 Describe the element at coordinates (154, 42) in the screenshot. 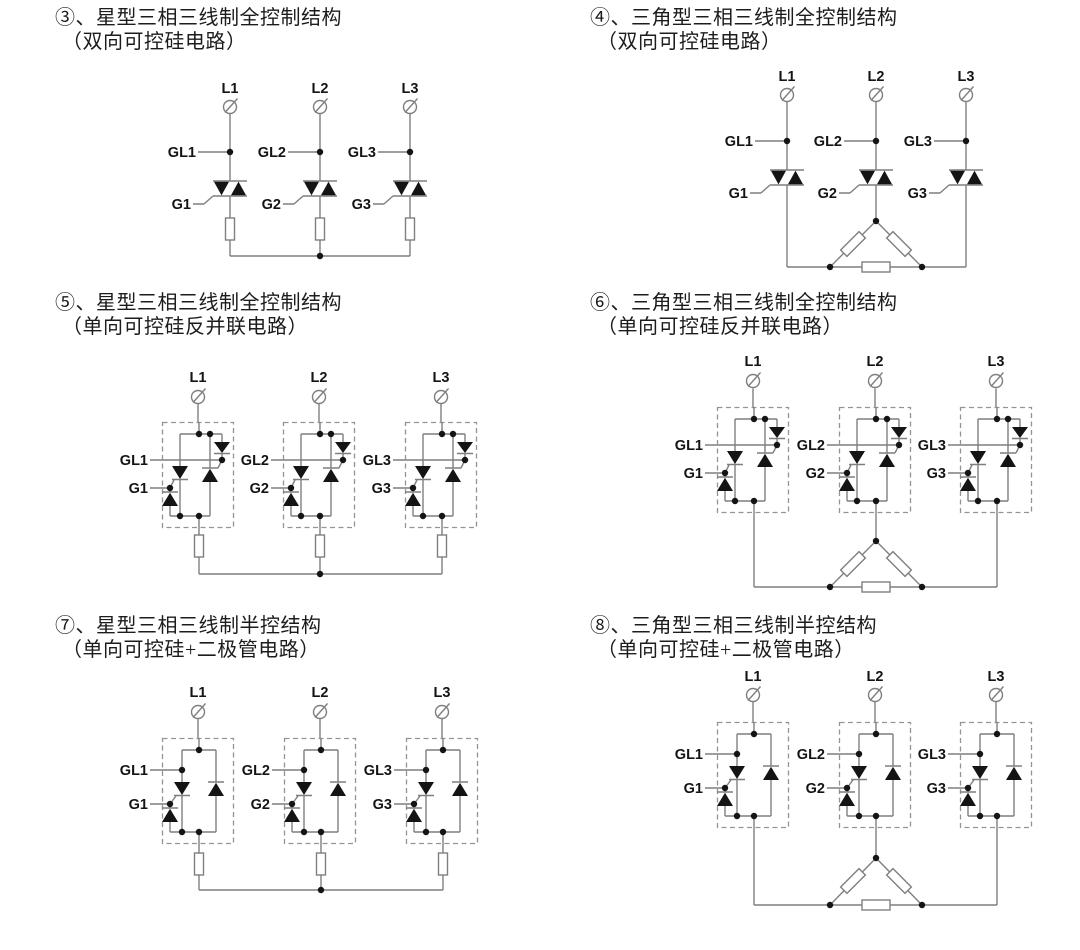

I see `panel3-subtitle: （双向可控硅电路）` at that location.